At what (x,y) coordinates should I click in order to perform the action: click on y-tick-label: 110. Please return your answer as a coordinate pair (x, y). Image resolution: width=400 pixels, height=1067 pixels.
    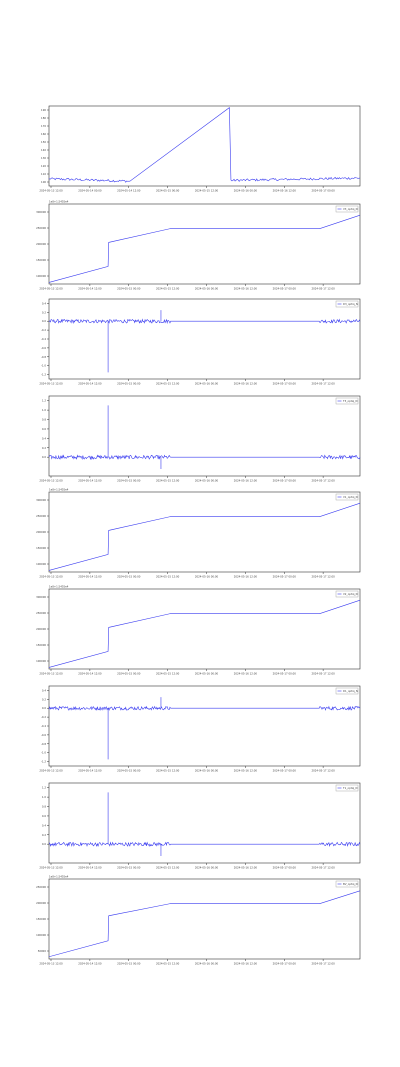
    Looking at the image, I should click on (43, 174).